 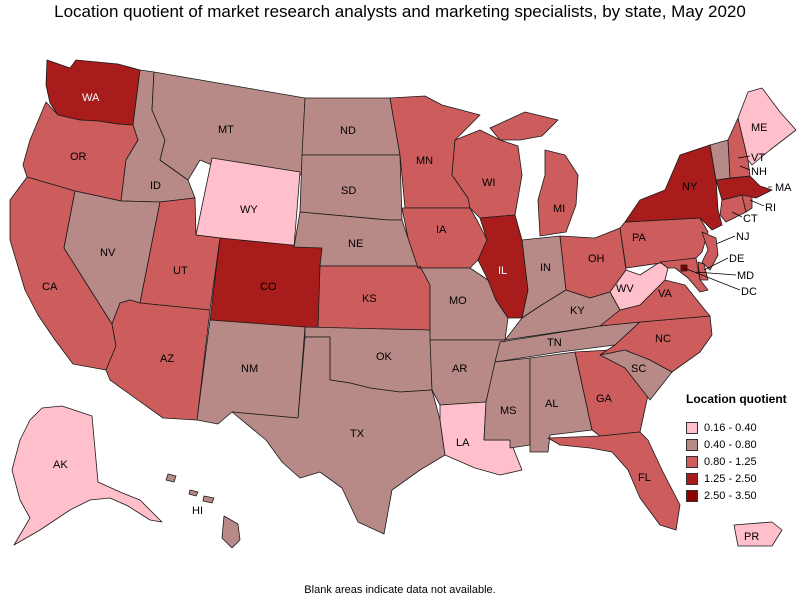 What do you see at coordinates (226, 130) in the screenshot?
I see `label-mt: MT` at bounding box center [226, 130].